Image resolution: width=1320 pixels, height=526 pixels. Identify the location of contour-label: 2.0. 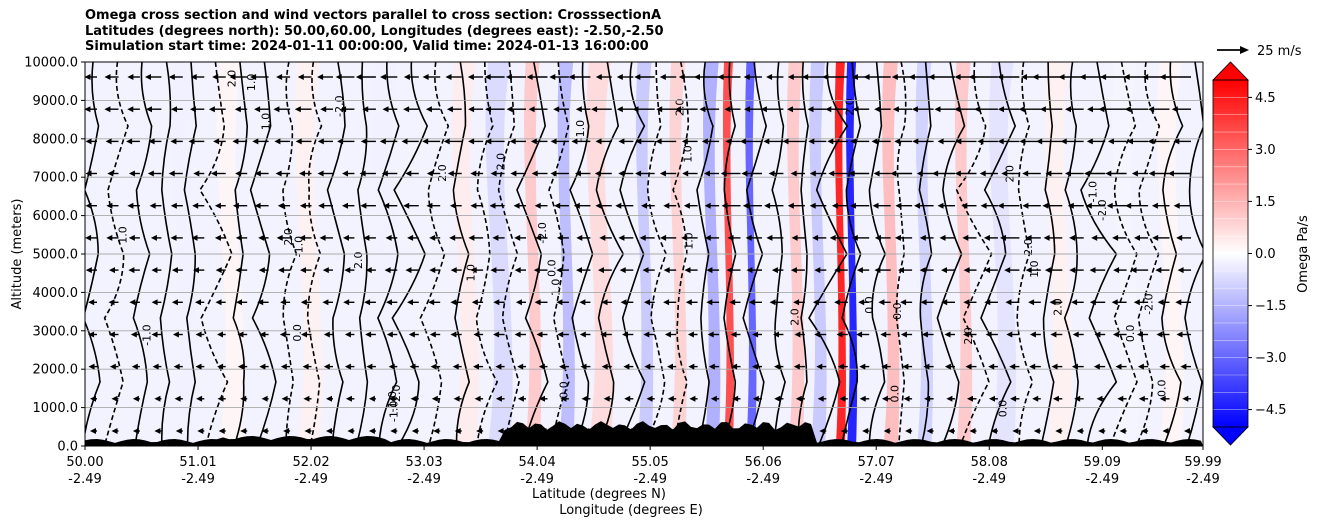
(501, 162).